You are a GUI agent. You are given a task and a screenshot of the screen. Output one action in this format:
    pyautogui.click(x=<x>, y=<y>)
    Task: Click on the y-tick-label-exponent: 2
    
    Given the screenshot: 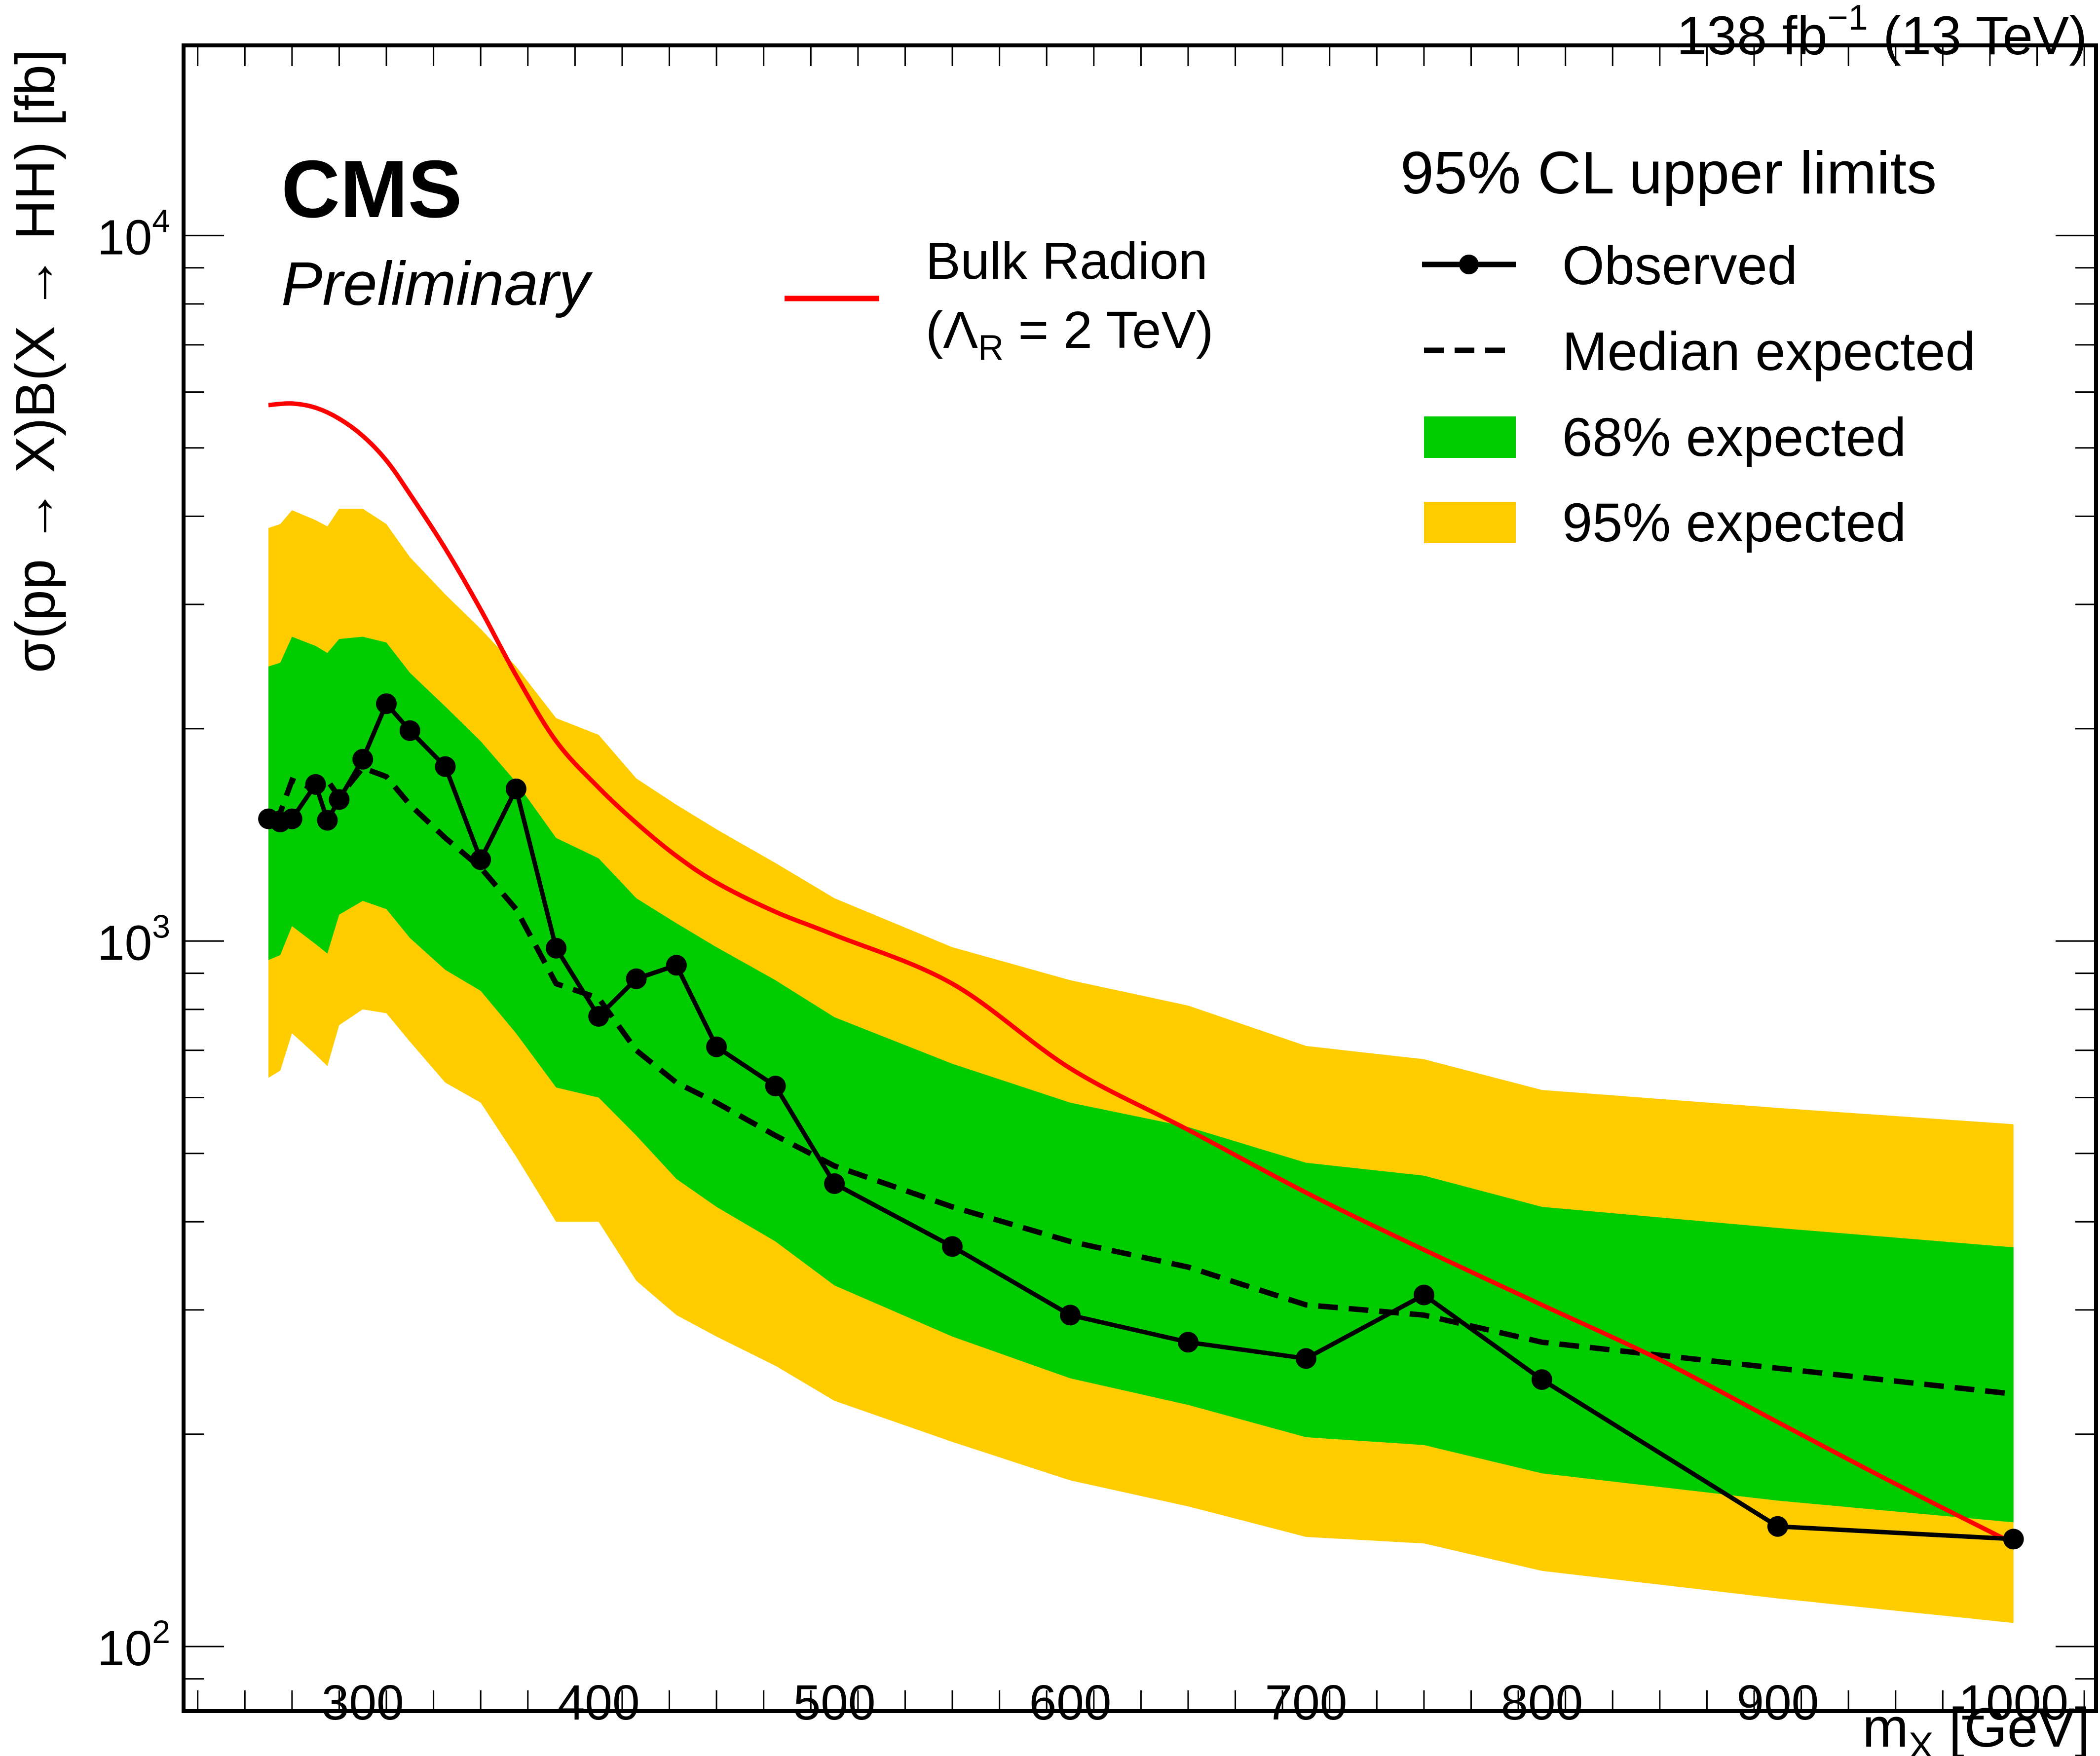 What is the action you would take?
    pyautogui.click(x=161, y=1631)
    